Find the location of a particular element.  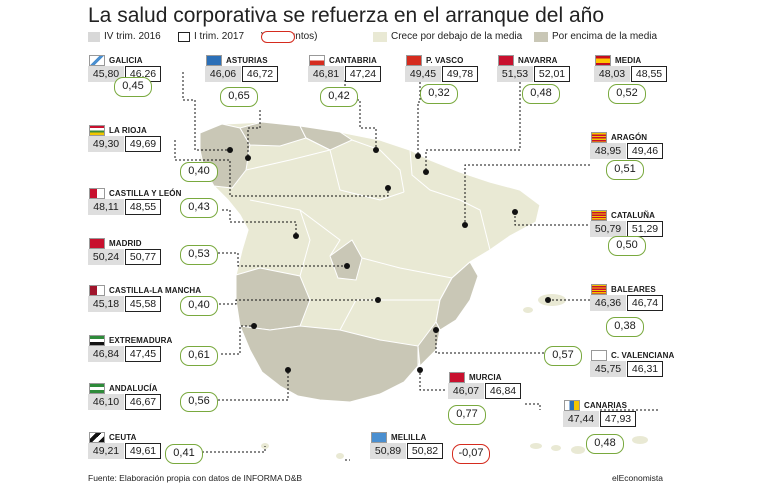

region-header: NAVARRA is located at coordinates (528, 60).